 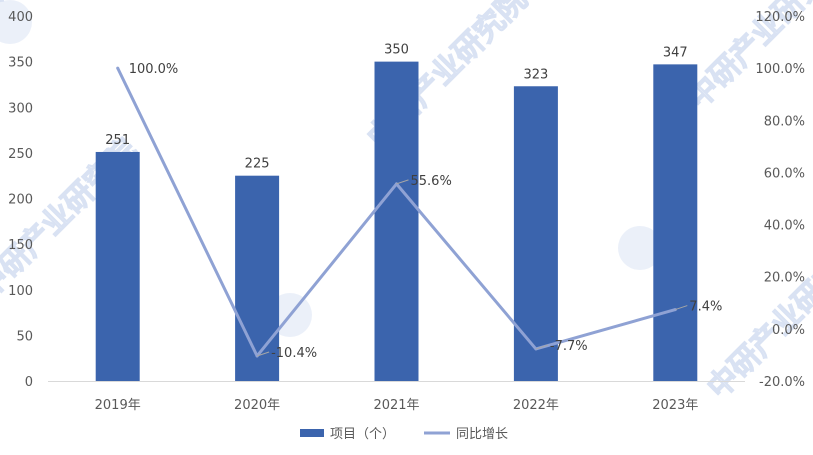 I want to click on right-axis-tick-label: 120.0%, so click(x=780, y=17).